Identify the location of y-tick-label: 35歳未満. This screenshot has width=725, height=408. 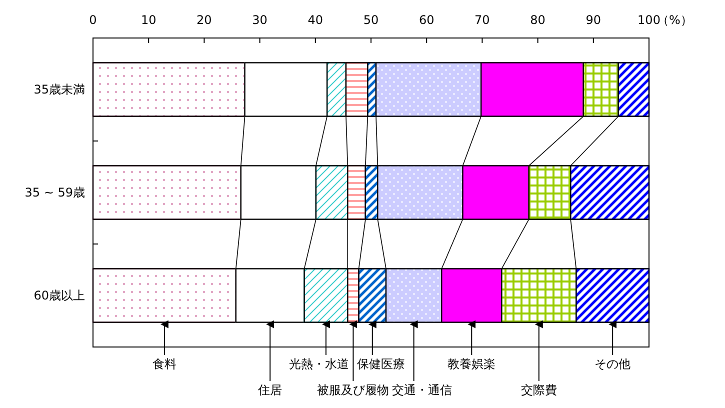
(59, 89).